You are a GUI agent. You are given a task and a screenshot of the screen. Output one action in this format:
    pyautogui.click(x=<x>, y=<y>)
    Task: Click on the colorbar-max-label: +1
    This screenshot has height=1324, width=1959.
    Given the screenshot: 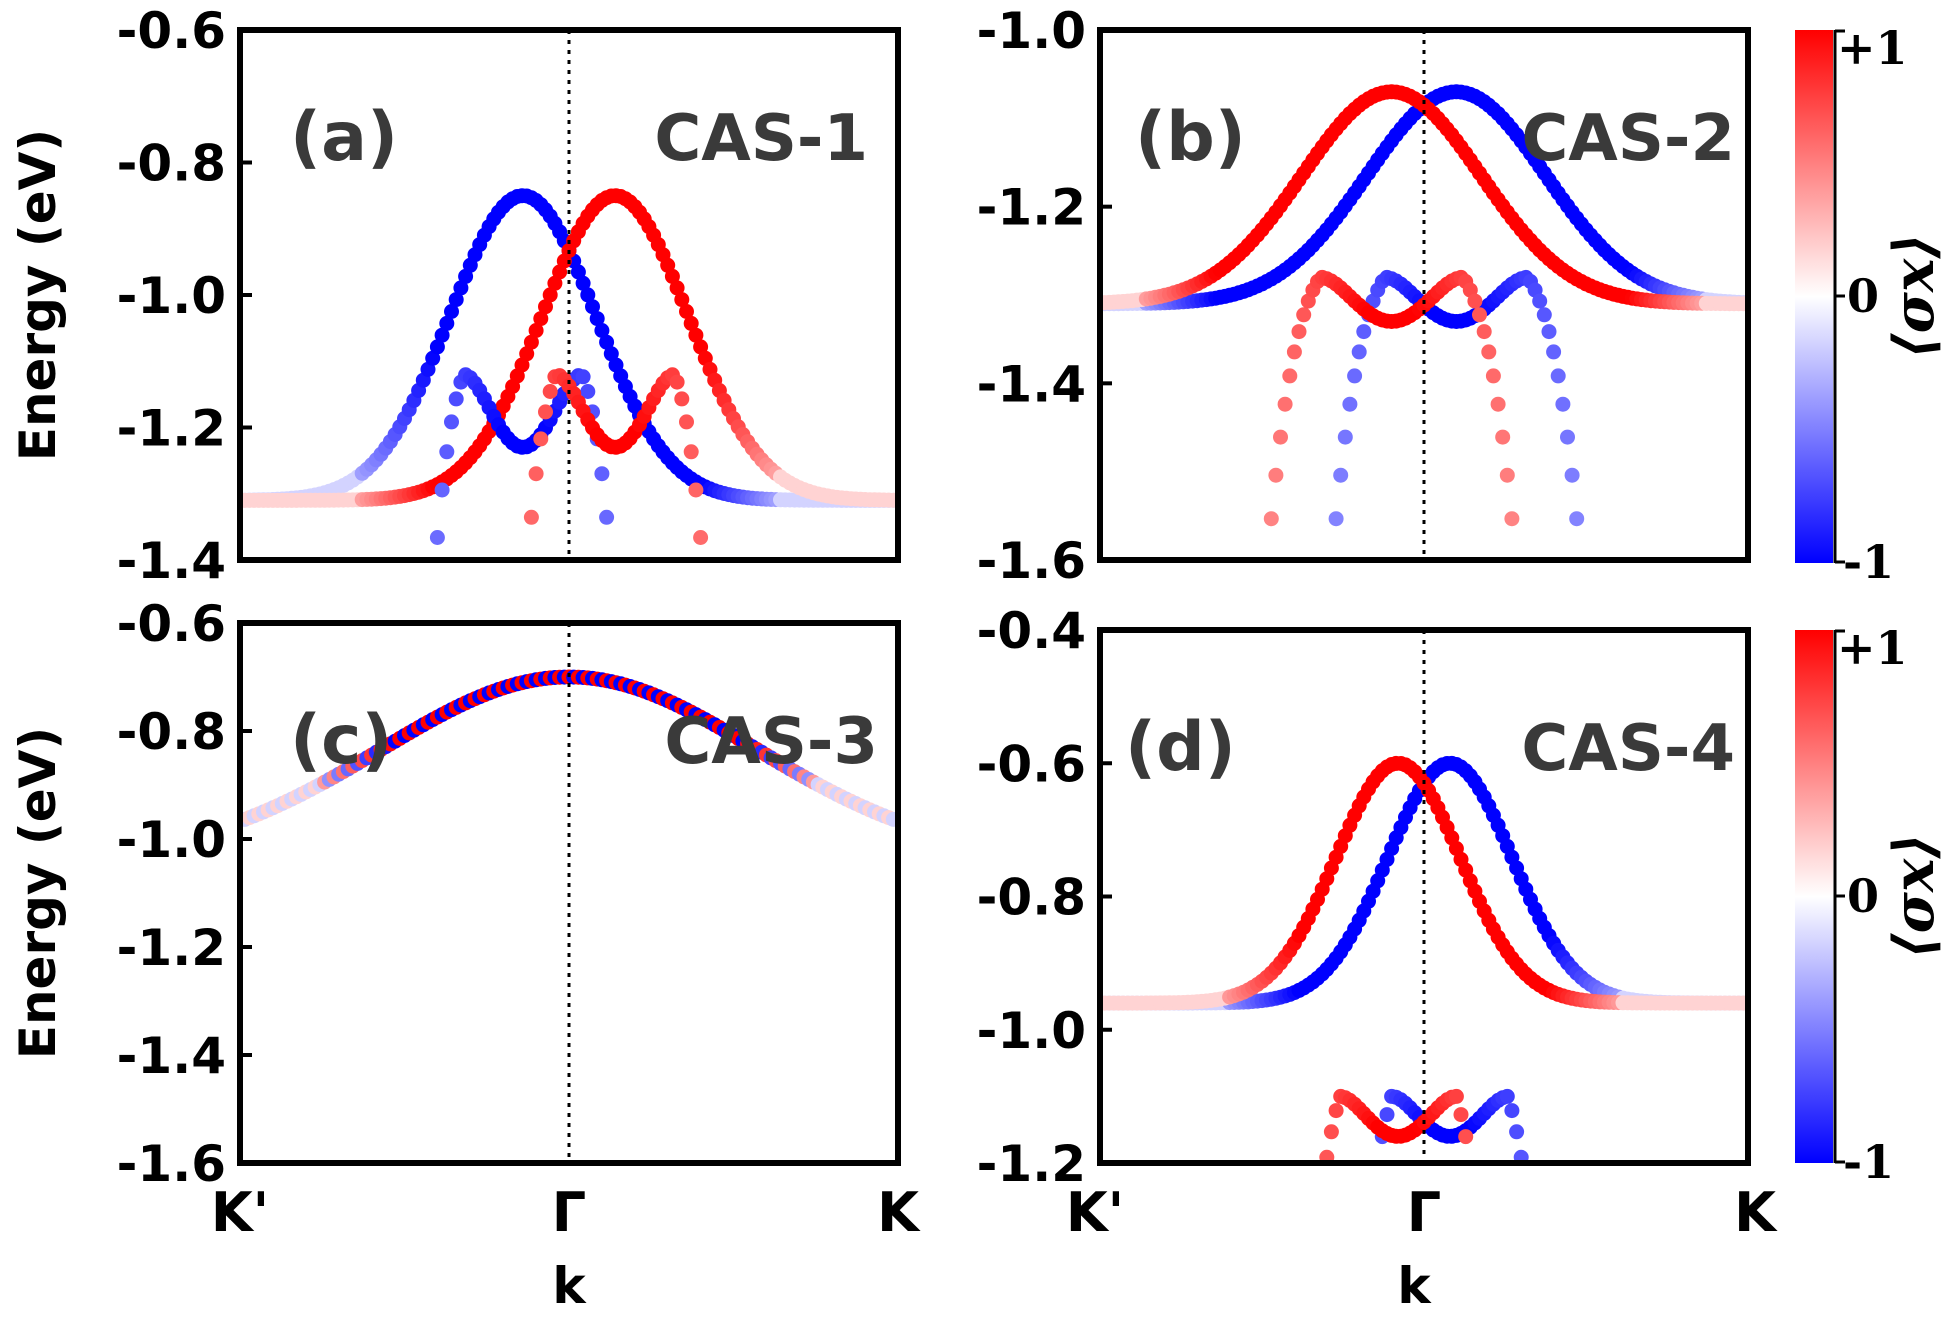 What is the action you would take?
    pyautogui.click(x=1872, y=48)
    